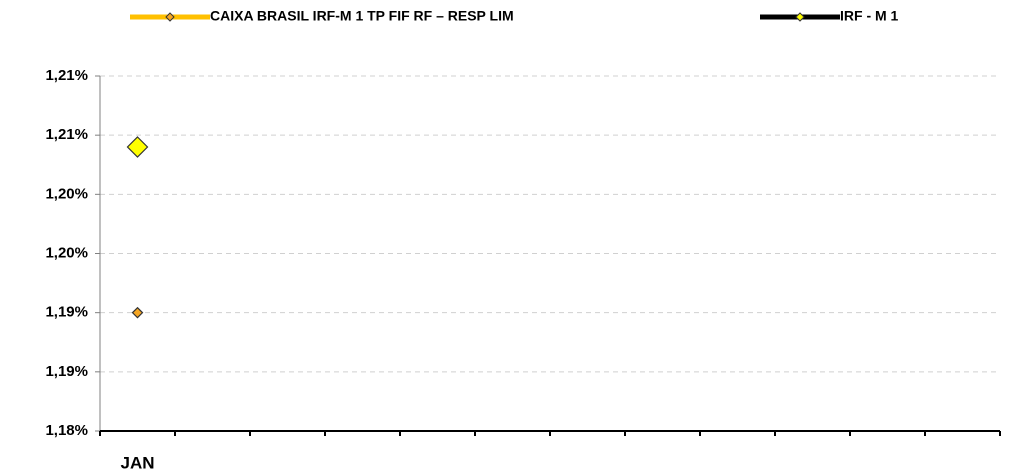 The height and width of the screenshot is (473, 1011). Describe the element at coordinates (66, 430) in the screenshot. I see `y-tick-label: 1,18%` at that location.